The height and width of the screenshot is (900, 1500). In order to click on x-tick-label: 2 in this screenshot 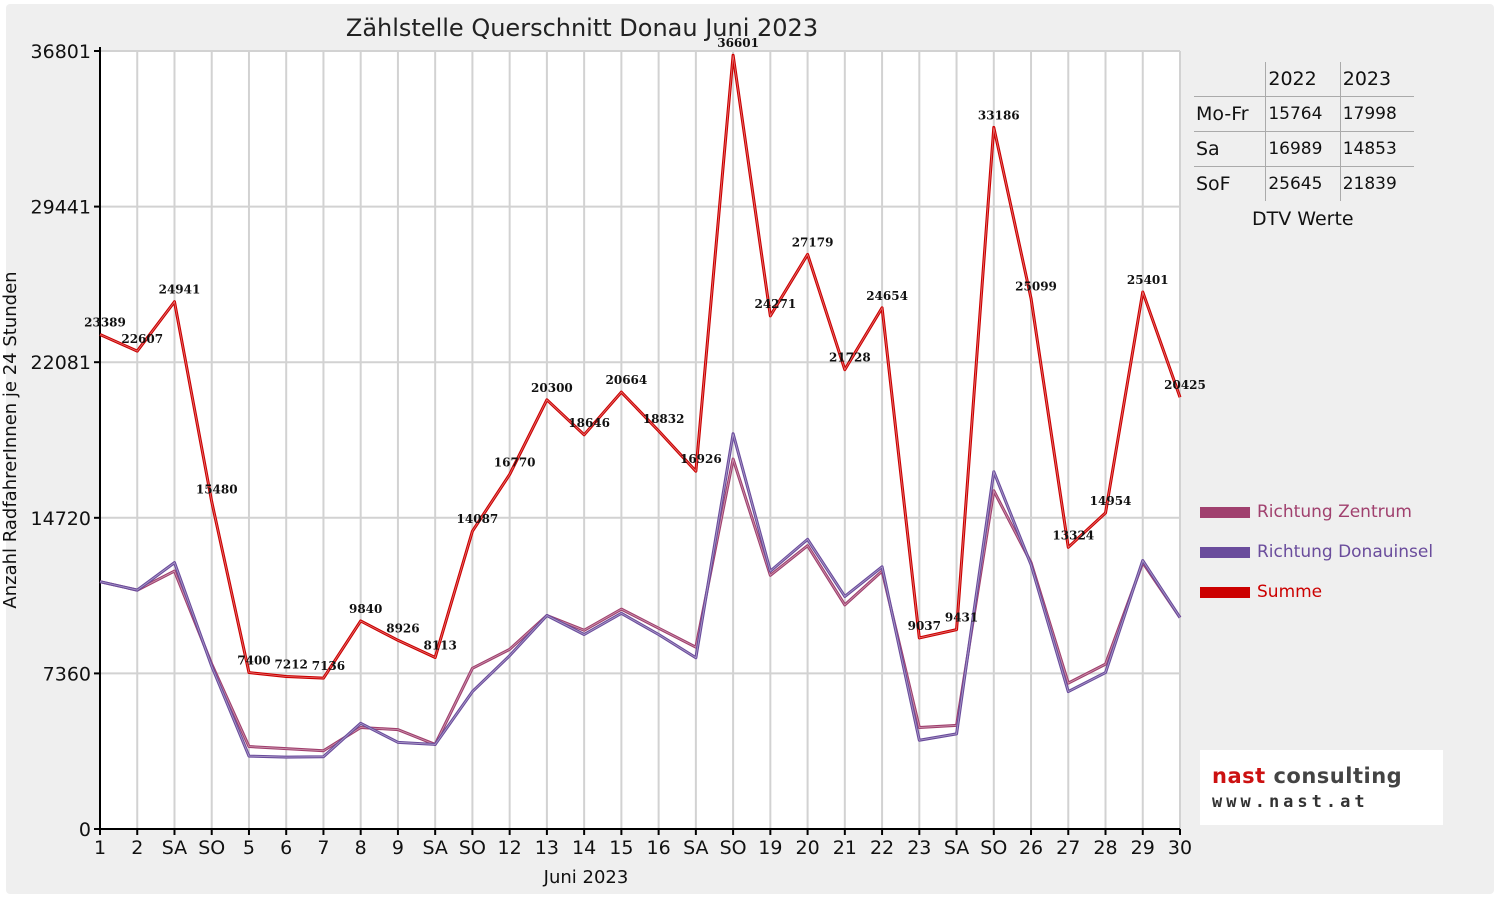, I will do `click(137, 848)`.